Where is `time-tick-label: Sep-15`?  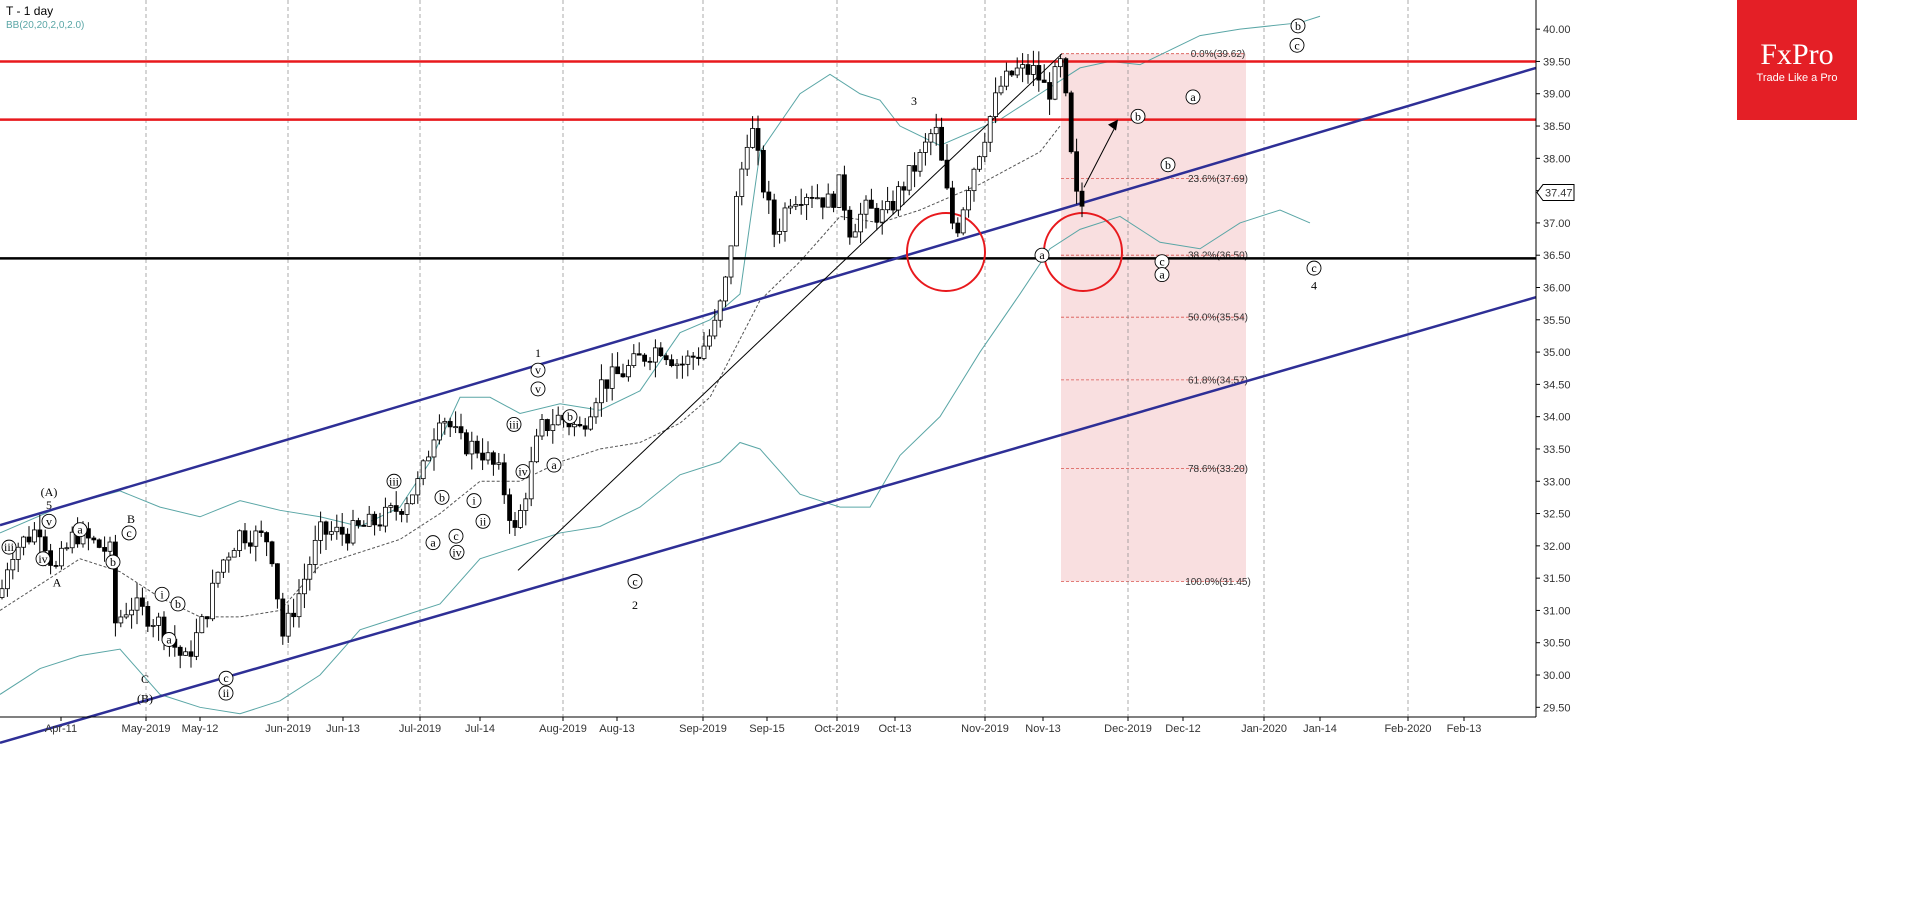 time-tick-label: Sep-15 is located at coordinates (766, 729).